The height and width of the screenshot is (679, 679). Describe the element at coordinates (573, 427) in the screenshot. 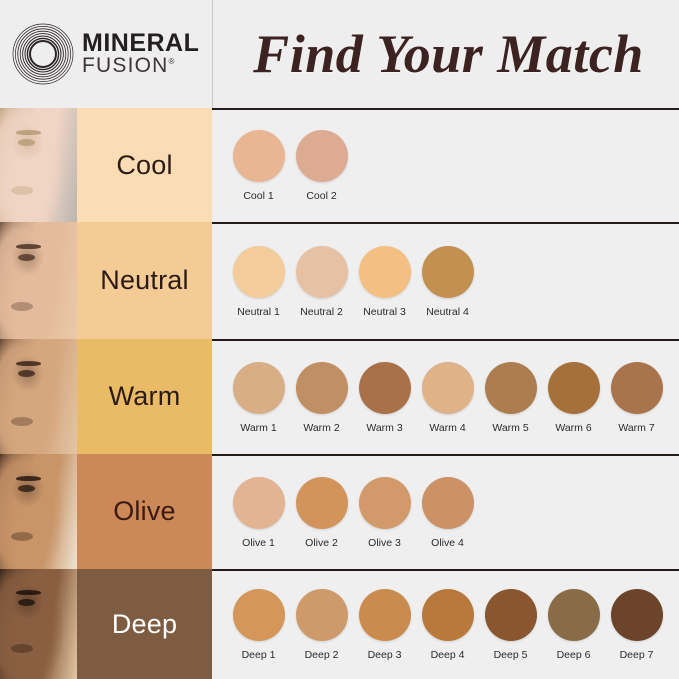

I see `swatch-label: Warm 6` at that location.